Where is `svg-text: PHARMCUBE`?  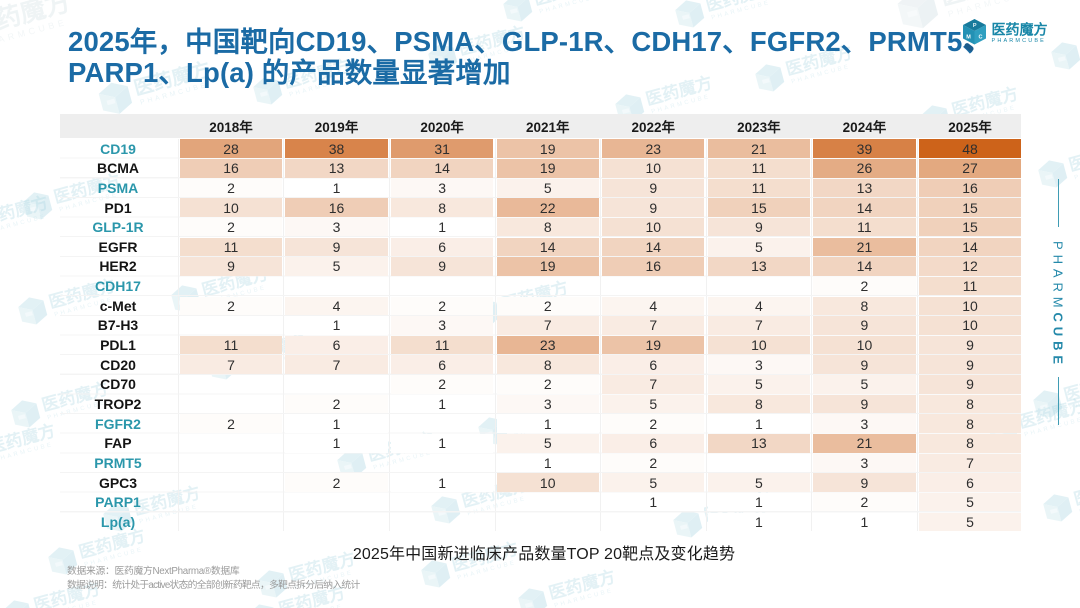
svg-text: PHARMCUBE is located at coordinates (1019, 41).